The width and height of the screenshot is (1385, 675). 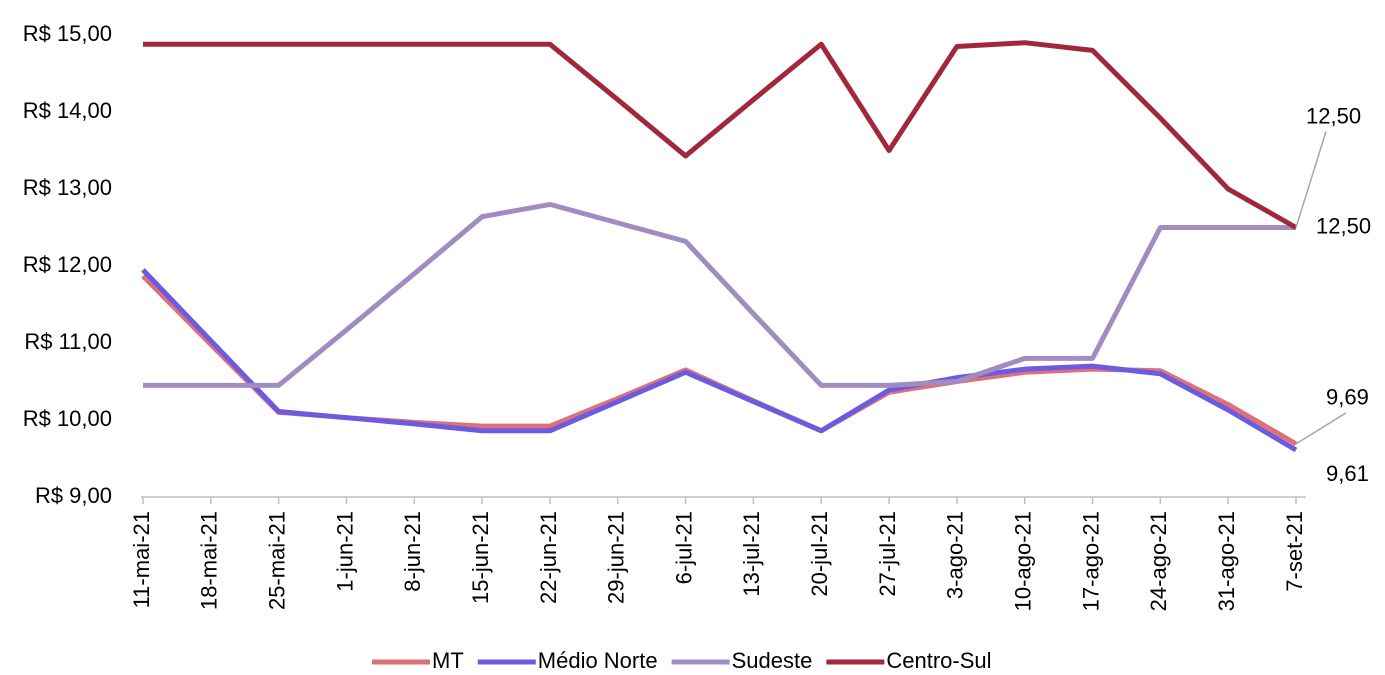 What do you see at coordinates (1347, 473) in the screenshot?
I see `data-label: 9,61` at bounding box center [1347, 473].